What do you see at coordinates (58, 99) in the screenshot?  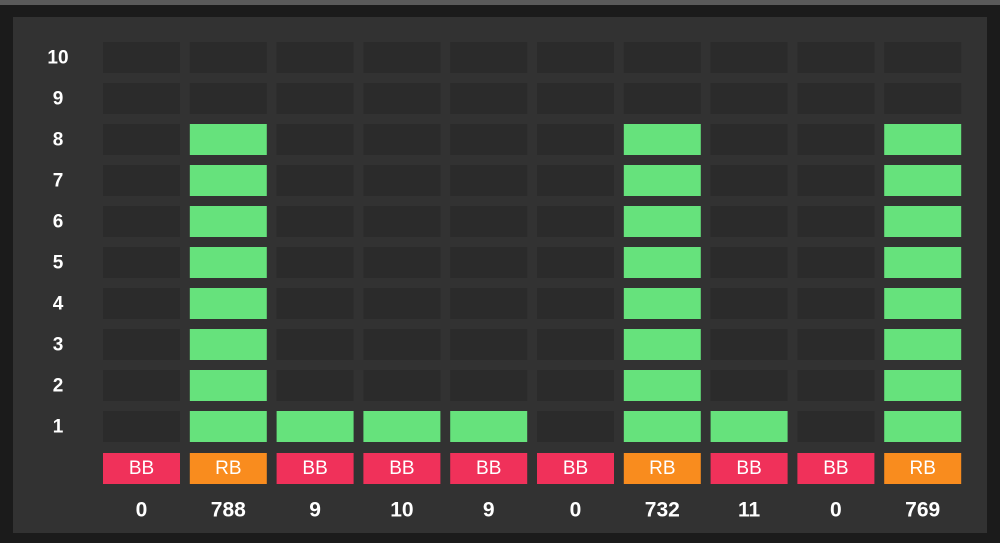 I see `y-tick-label: 9` at bounding box center [58, 99].